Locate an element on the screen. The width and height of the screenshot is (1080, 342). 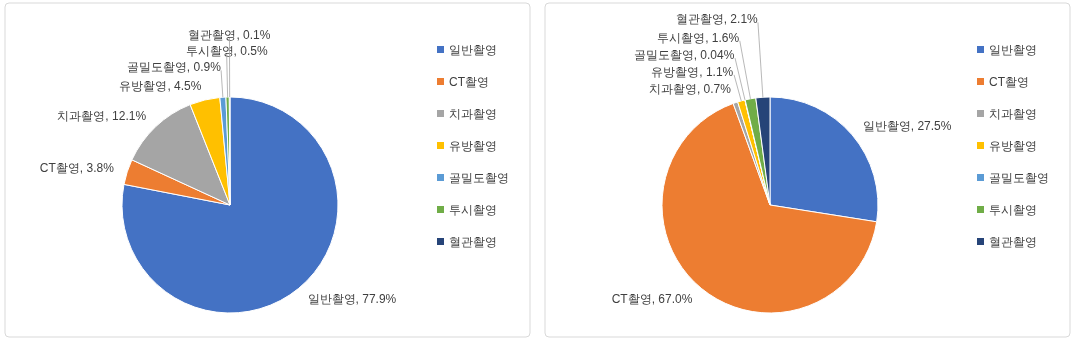
data-label: 골밀도촬영, 0.9% is located at coordinates (174, 67).